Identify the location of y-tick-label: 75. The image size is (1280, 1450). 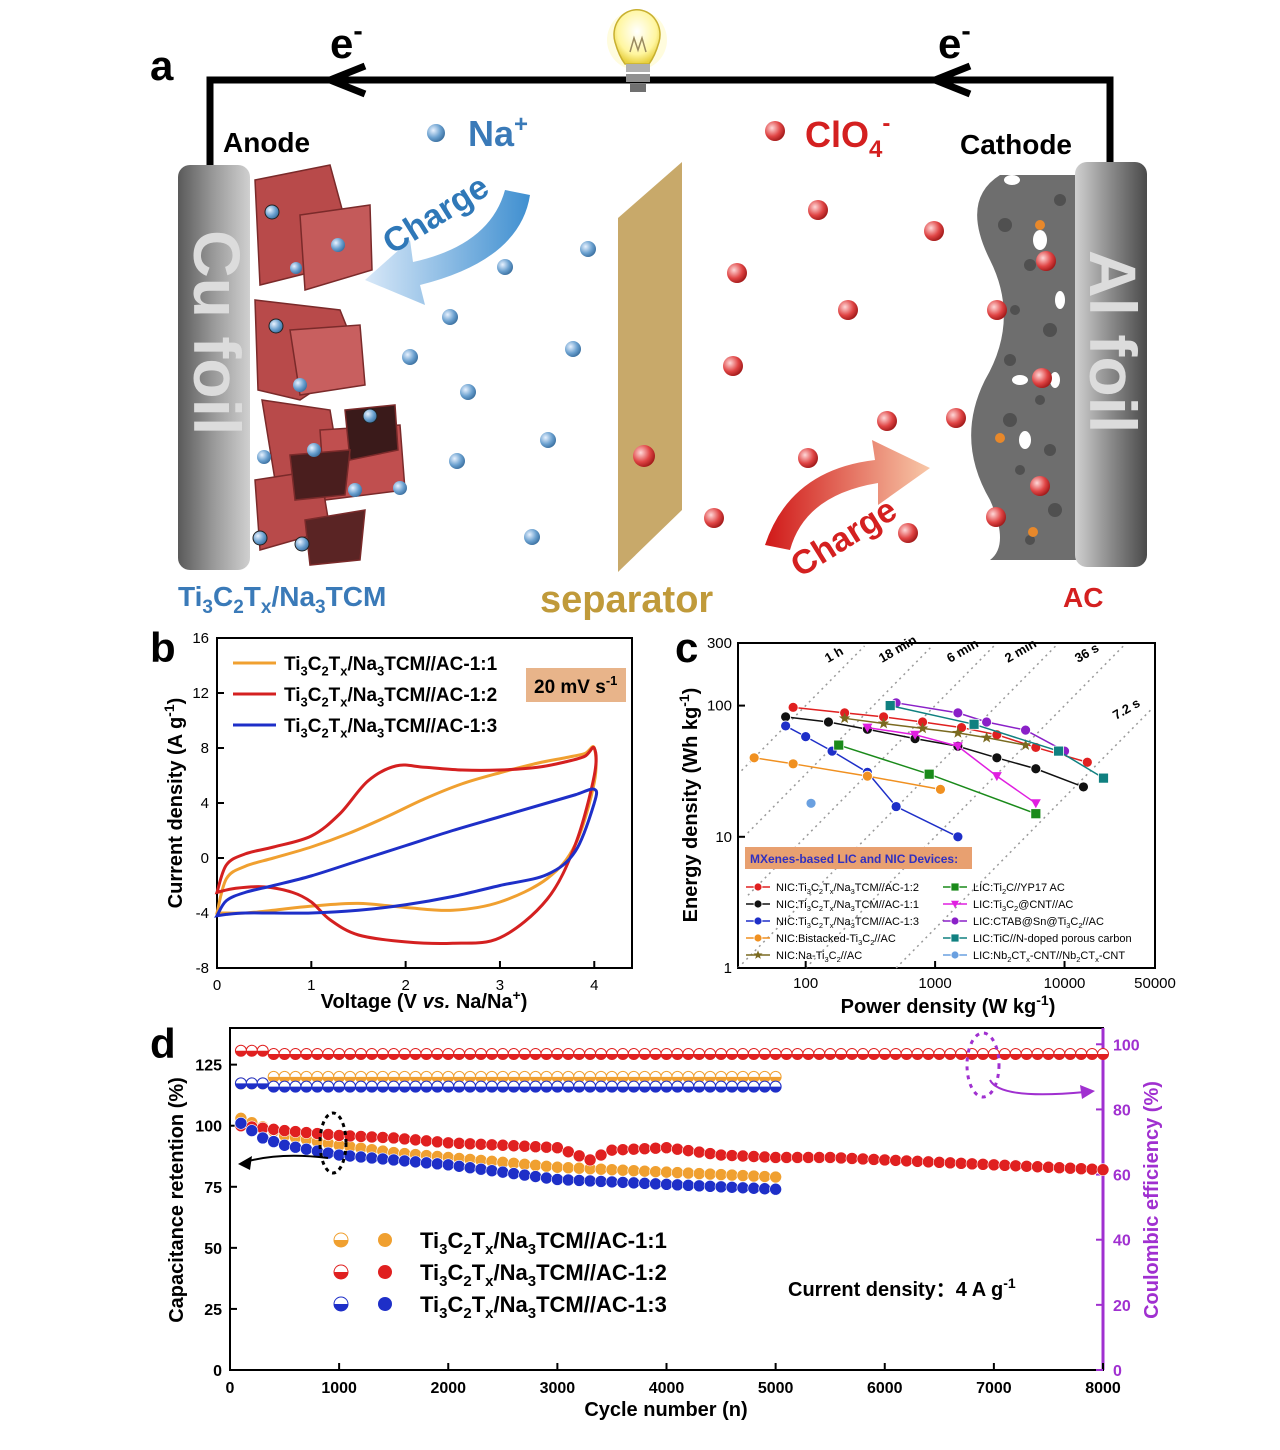
(213, 1188).